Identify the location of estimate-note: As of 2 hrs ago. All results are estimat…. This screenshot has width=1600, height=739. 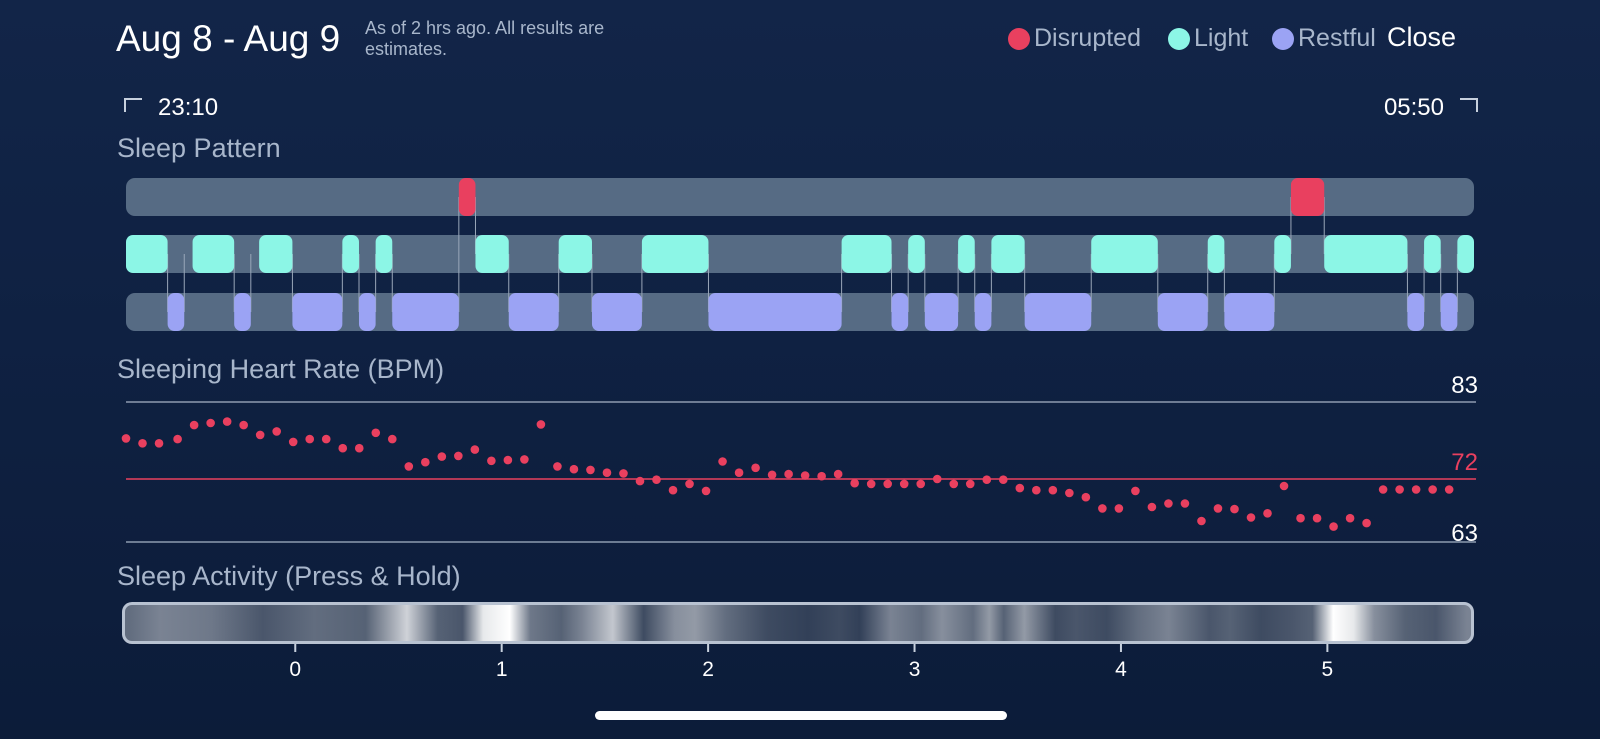
(485, 38).